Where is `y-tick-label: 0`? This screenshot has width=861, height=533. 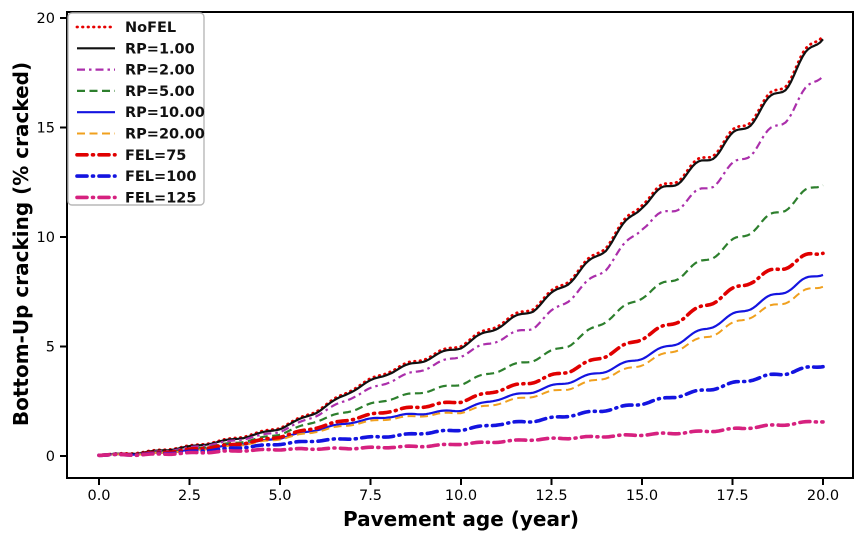
y-tick-label: 0 is located at coordinates (50, 457).